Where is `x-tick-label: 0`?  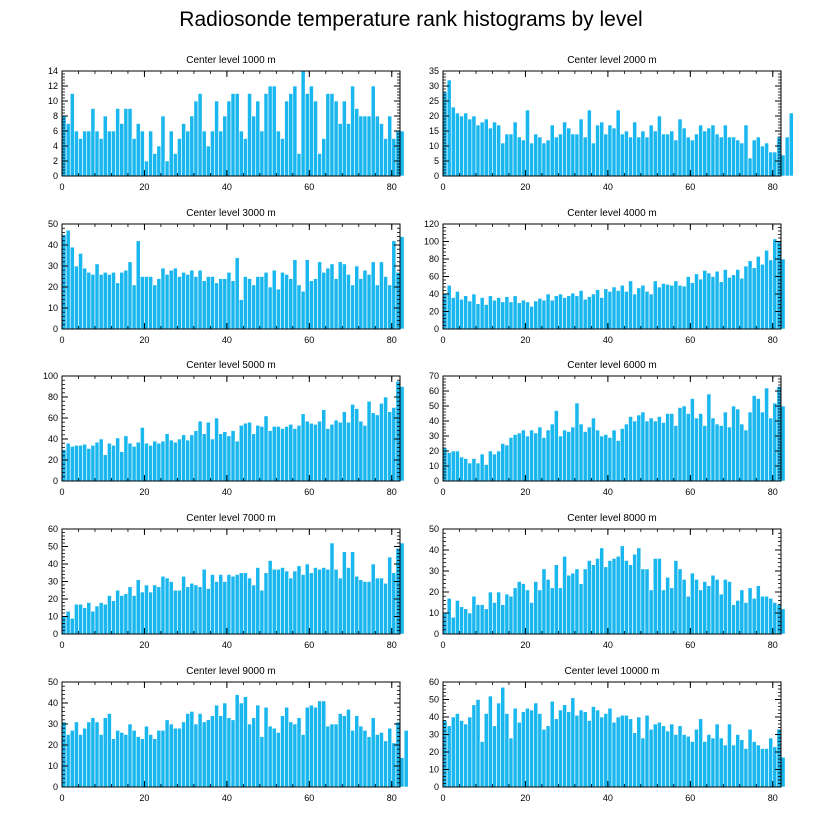 x-tick-label: 0 is located at coordinates (442, 340).